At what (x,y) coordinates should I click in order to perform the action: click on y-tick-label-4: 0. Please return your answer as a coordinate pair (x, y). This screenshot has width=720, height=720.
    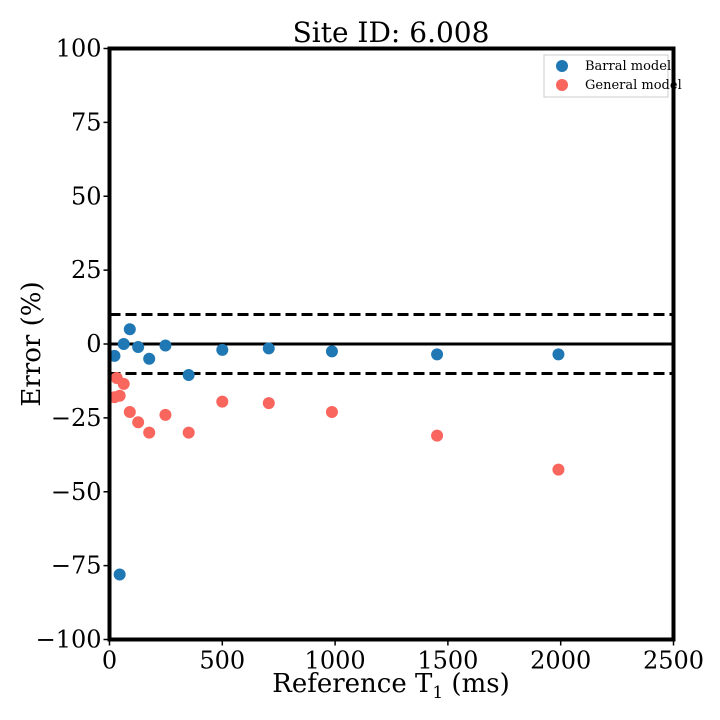
    Looking at the image, I should click on (93, 344).